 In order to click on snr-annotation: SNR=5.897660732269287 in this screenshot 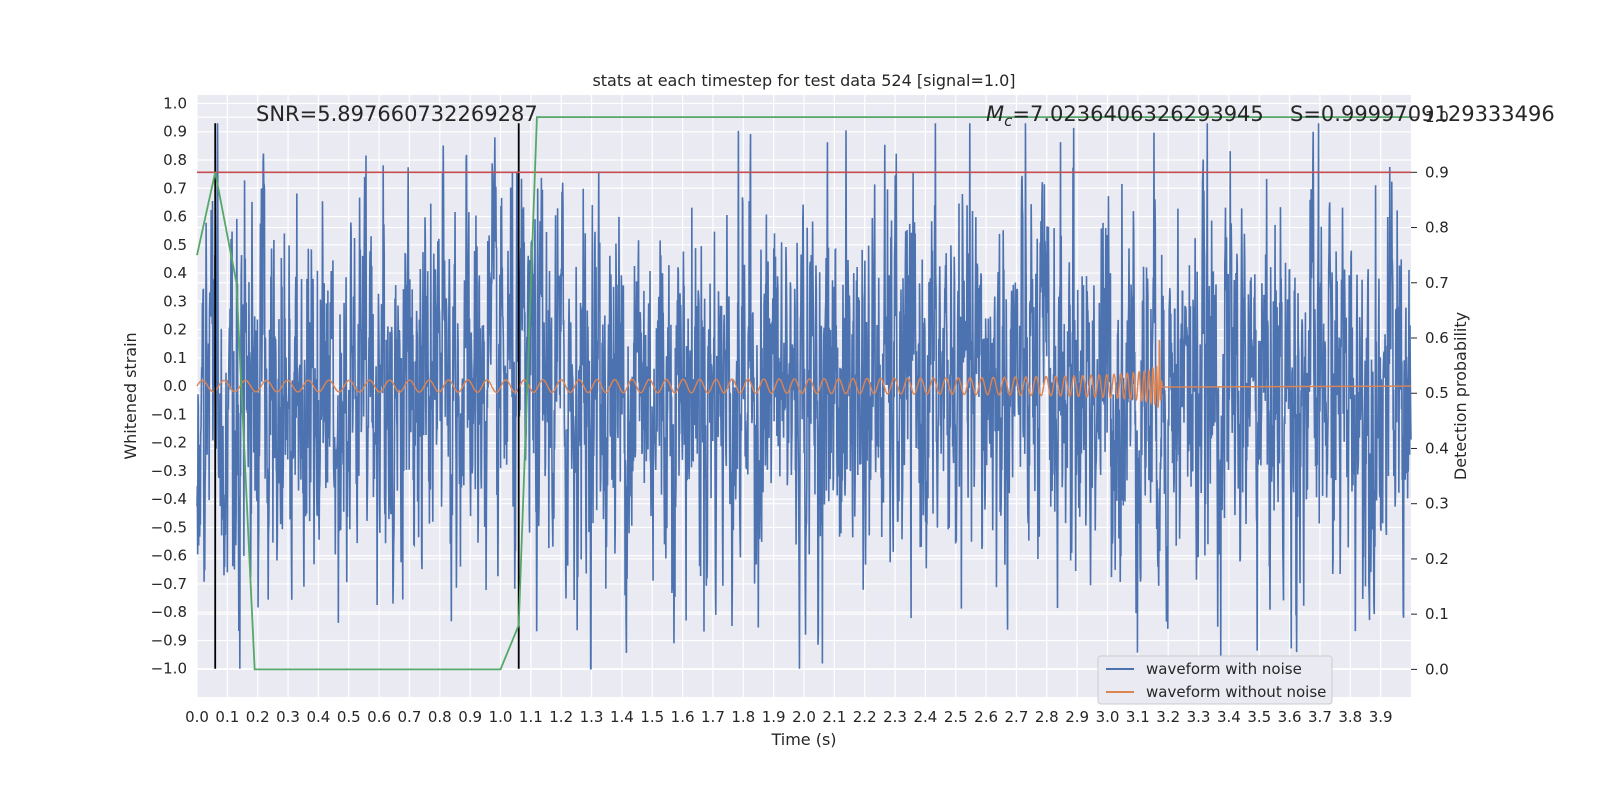, I will do `click(397, 114)`.